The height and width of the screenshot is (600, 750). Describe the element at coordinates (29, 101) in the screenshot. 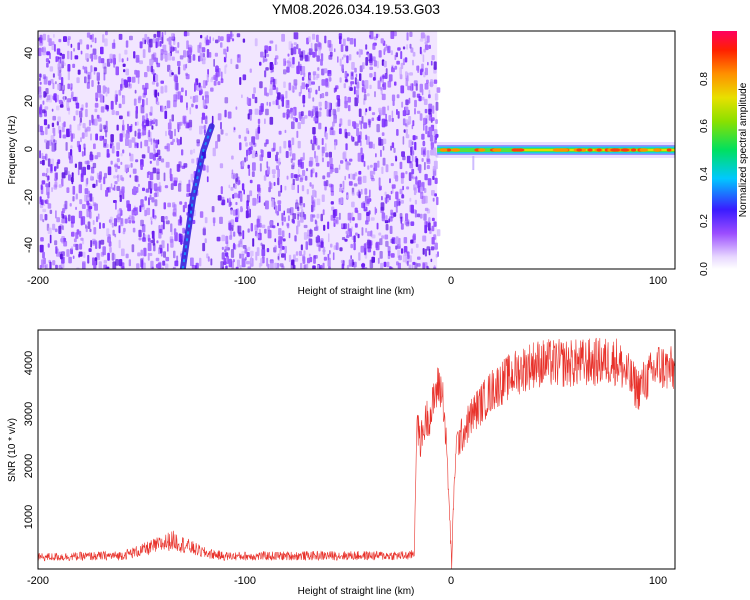

I see `spectrogram-y-tick-label: 20` at that location.